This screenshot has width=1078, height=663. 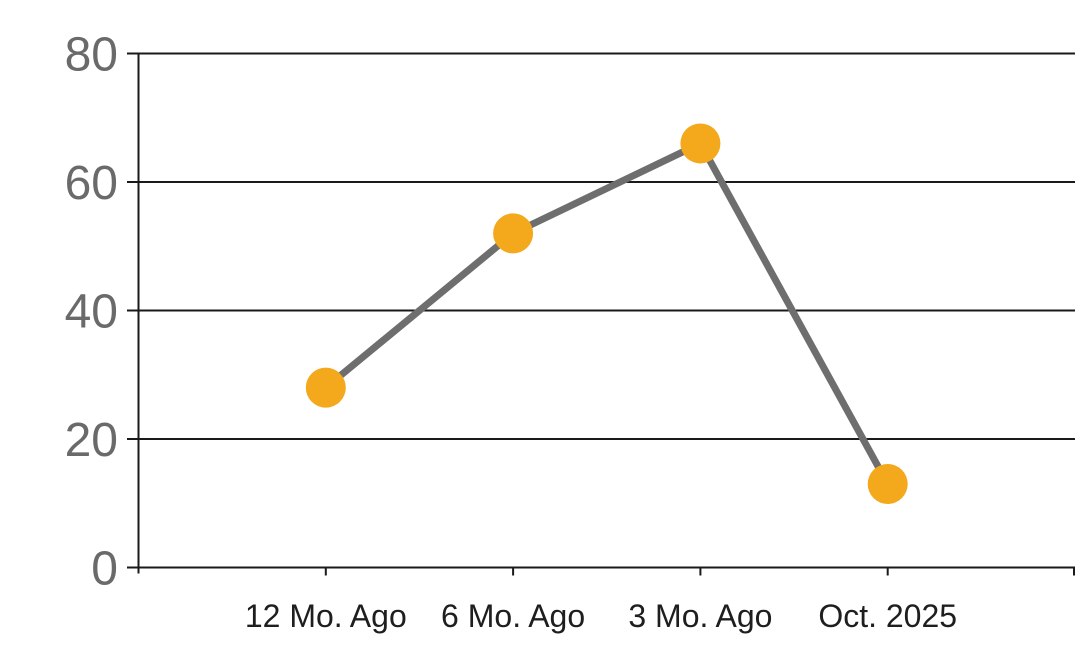 What do you see at coordinates (91, 312) in the screenshot?
I see `y-axis-tick-label: 40` at bounding box center [91, 312].